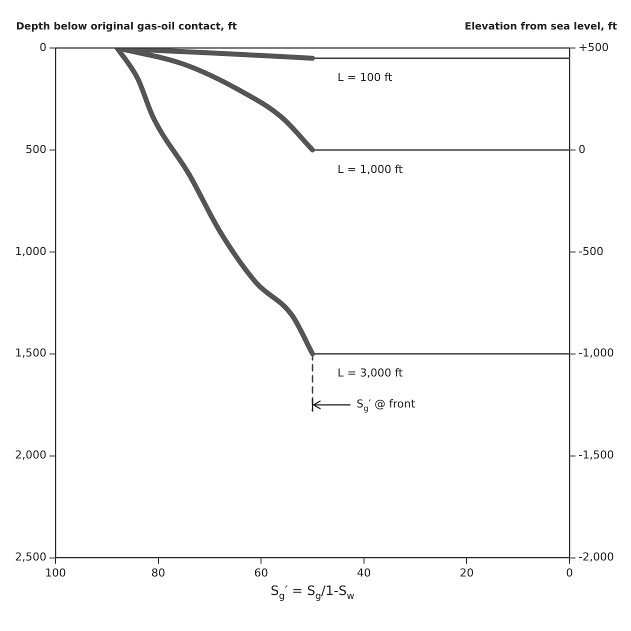  I want to click on y2-tick-label: -1,500, so click(596, 455).